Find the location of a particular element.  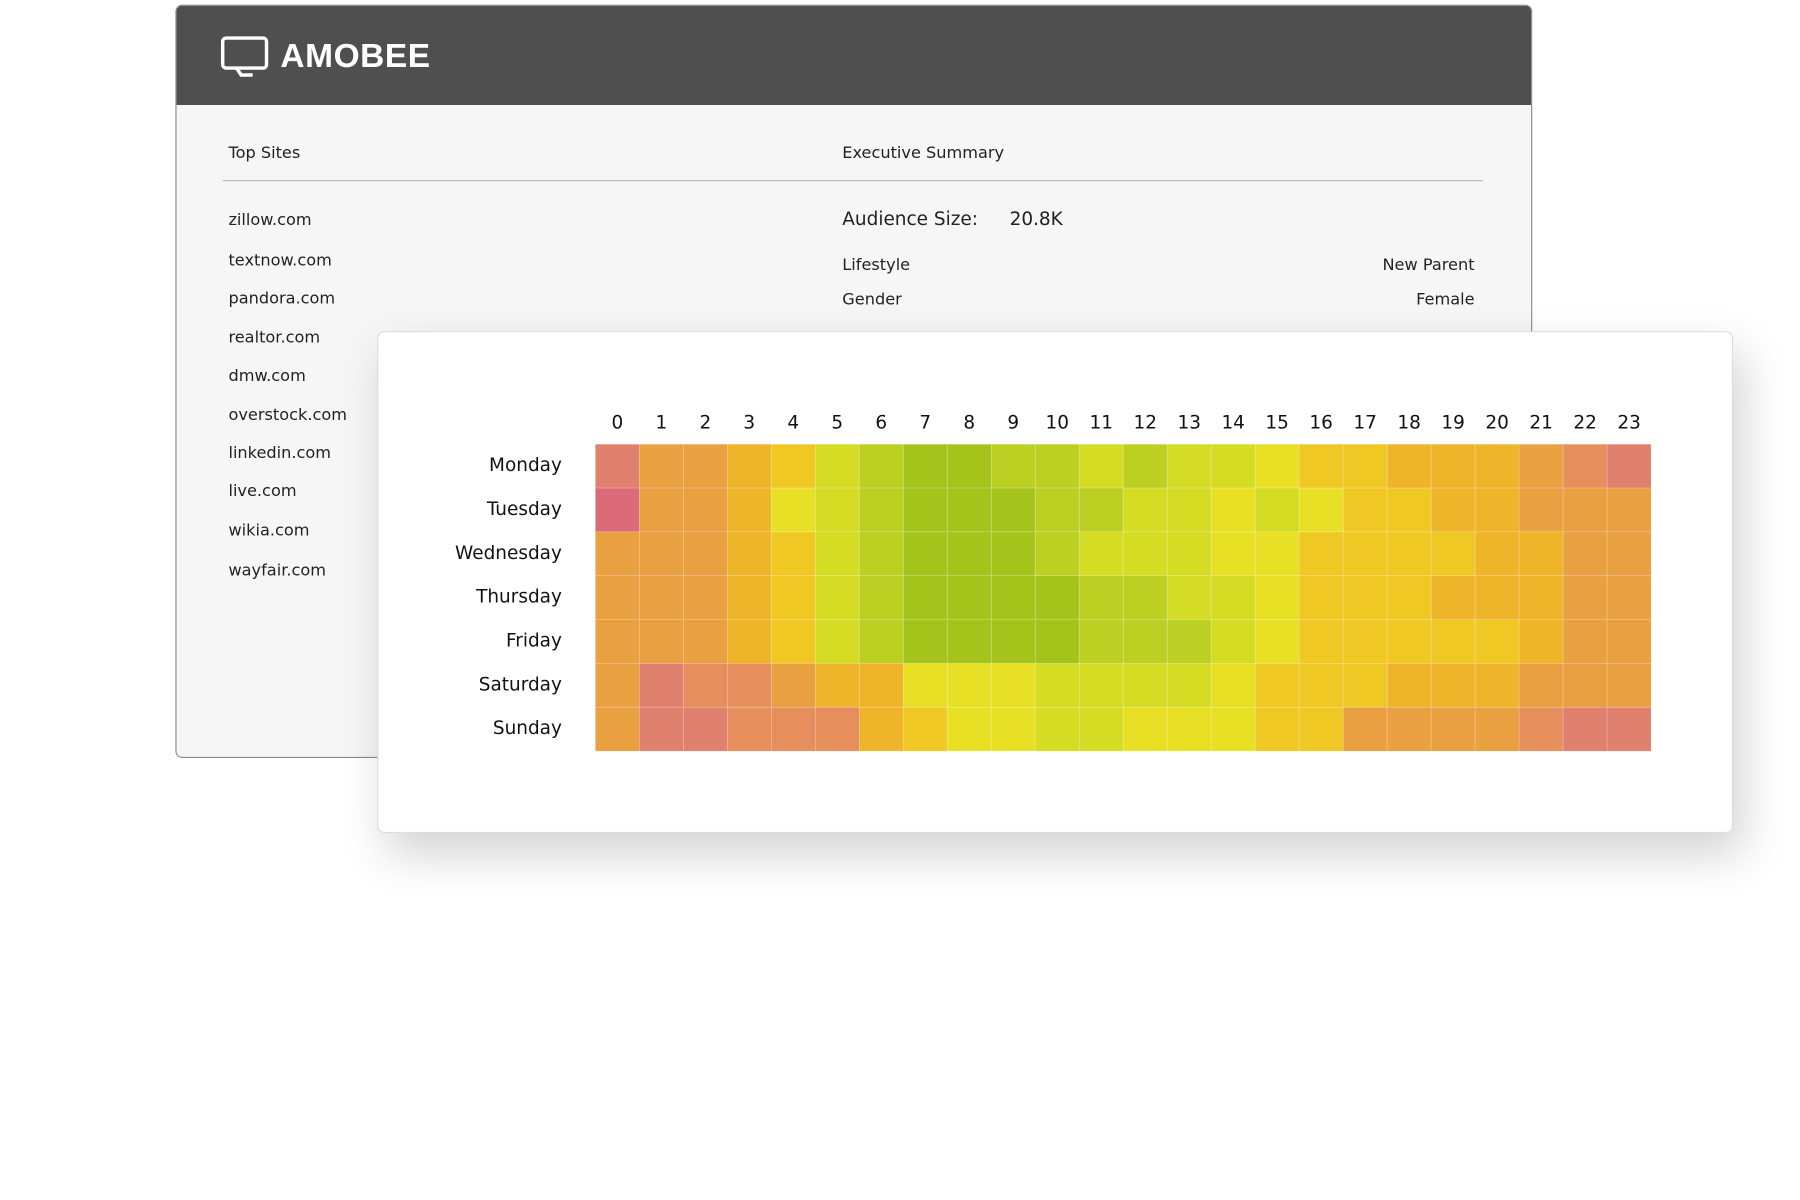

x-tick-label: 6 is located at coordinates (881, 422).